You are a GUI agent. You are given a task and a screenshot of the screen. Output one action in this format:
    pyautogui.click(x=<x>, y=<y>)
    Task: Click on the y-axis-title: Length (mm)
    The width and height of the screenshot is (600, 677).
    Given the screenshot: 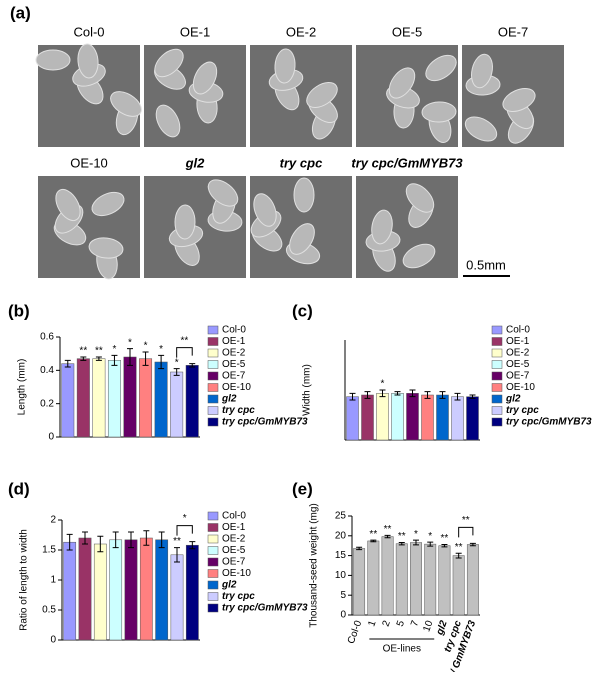 What is the action you would take?
    pyautogui.click(x=22, y=387)
    